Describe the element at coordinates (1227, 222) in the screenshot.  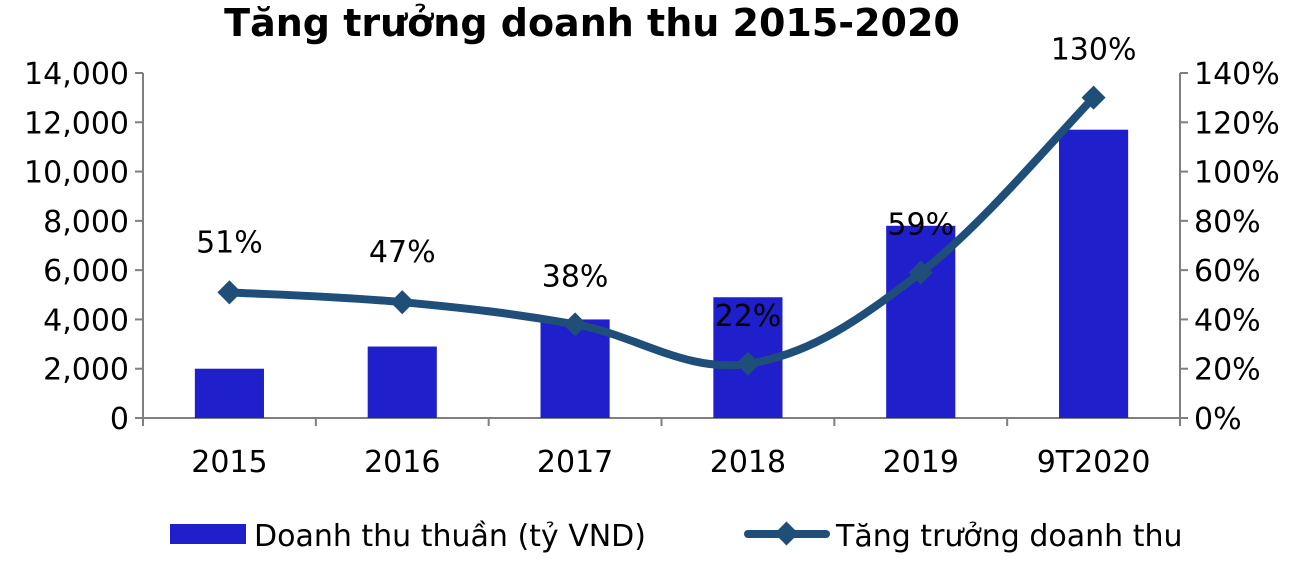
I see `y-right-tick-label: 80%` at that location.